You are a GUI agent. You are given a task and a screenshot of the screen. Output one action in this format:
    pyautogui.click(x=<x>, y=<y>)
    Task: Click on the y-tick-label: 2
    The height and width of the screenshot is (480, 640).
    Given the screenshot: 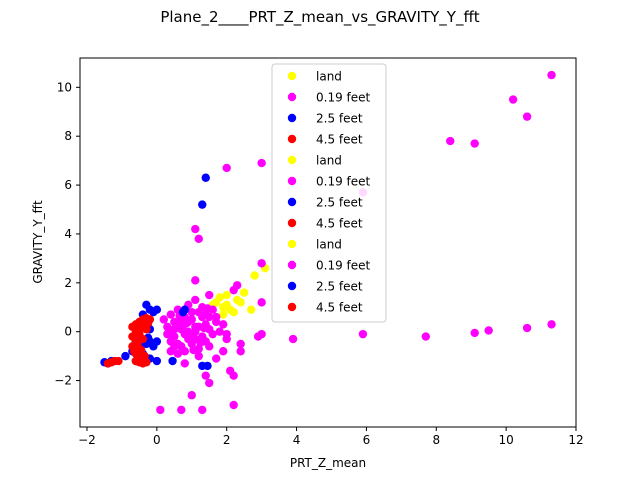 What is the action you would take?
    pyautogui.click(x=68, y=283)
    